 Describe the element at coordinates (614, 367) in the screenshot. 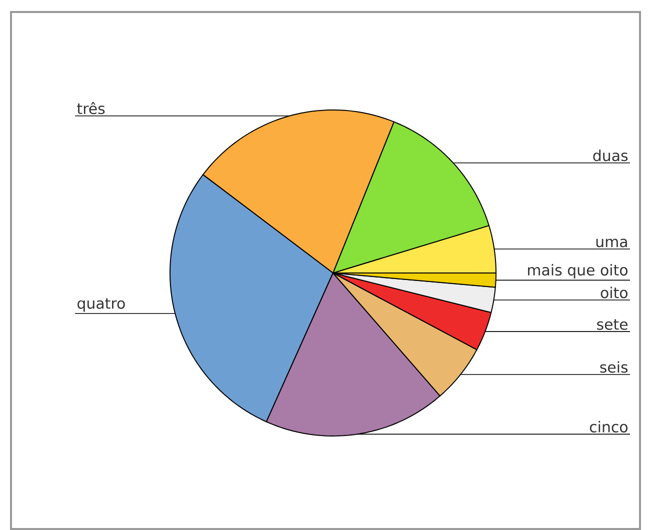

I see `slice-label: seis` at that location.